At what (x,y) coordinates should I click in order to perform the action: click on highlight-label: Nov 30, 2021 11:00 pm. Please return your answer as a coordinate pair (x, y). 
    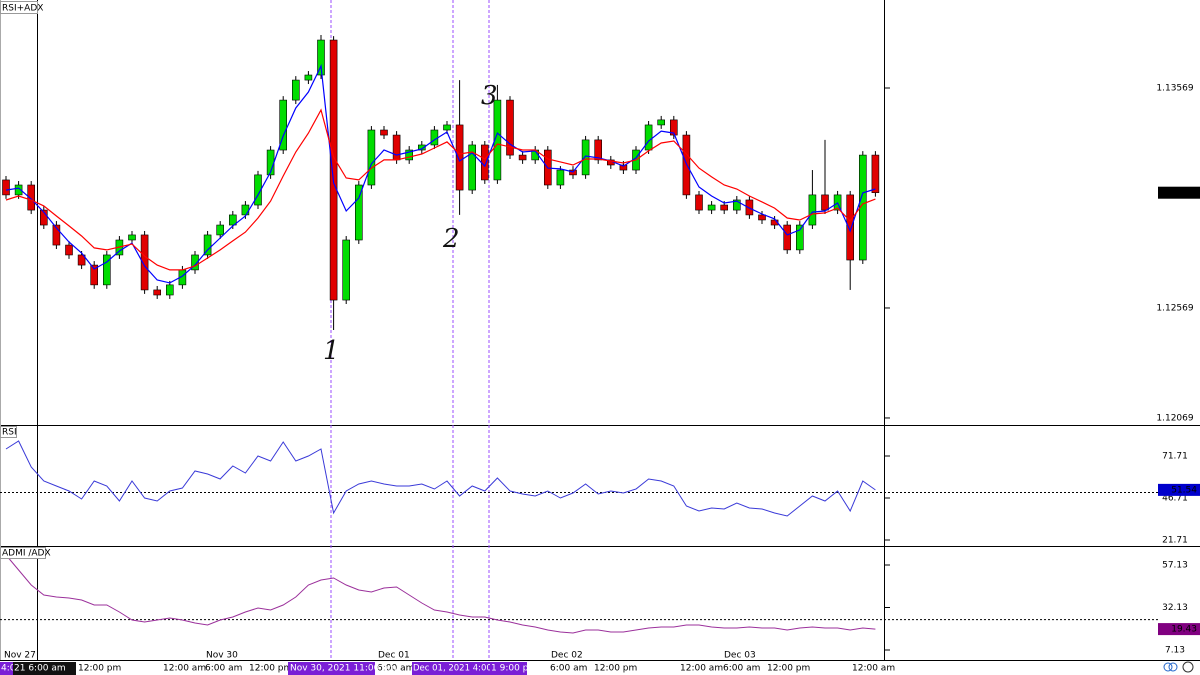
    Looking at the image, I should click on (343, 669).